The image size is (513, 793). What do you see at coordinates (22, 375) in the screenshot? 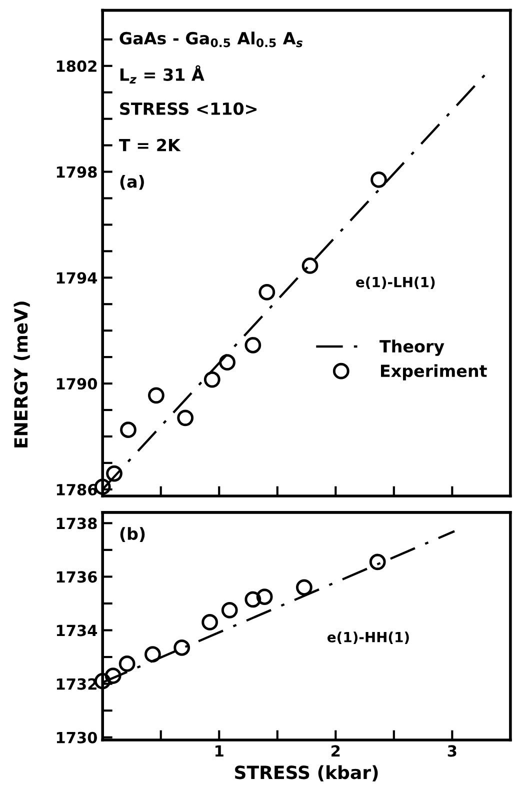
I see `y-axis-title: ENERGY (meV)` at bounding box center [22, 375].